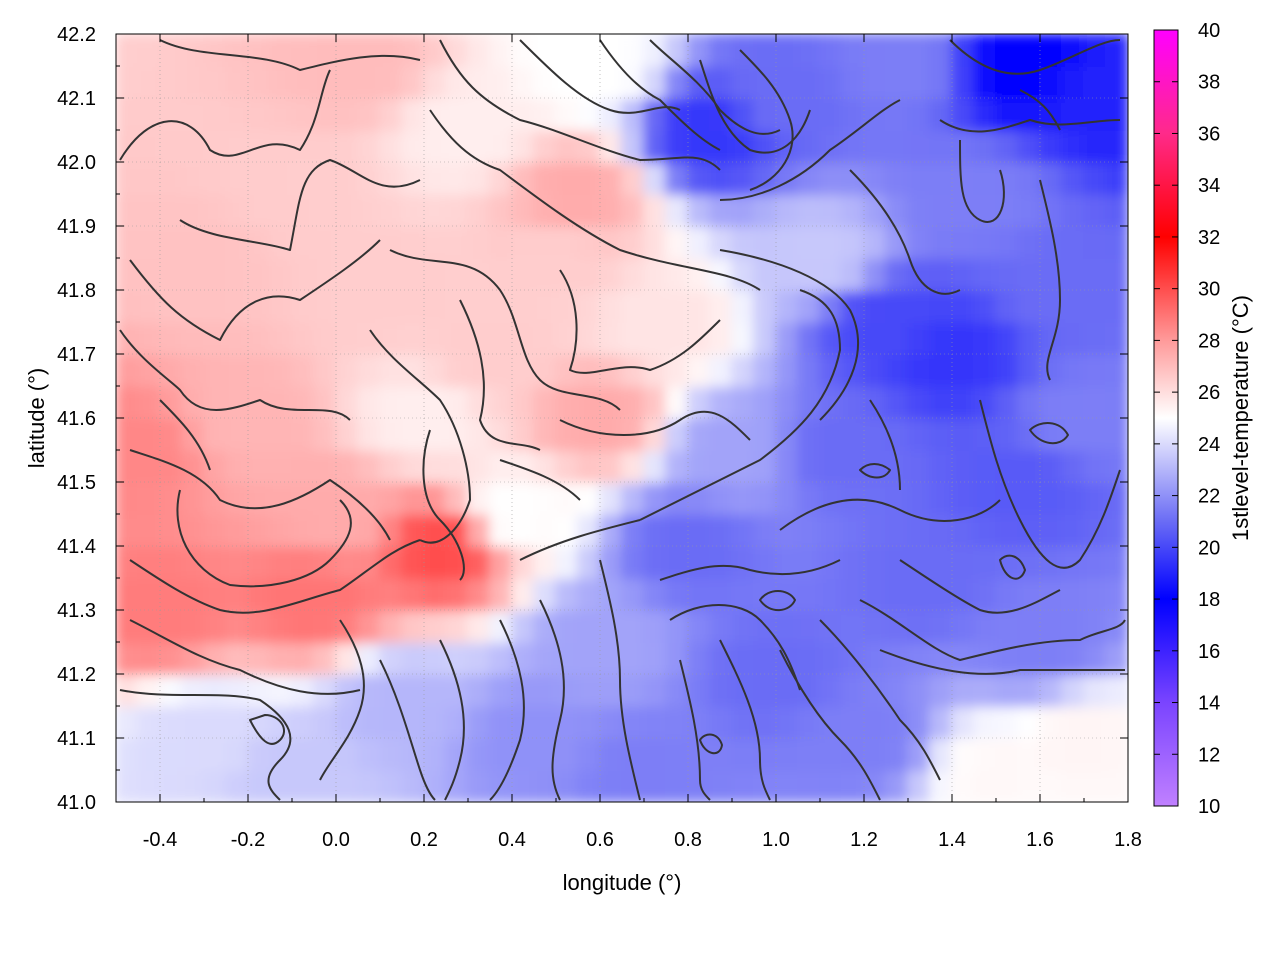 Image resolution: width=1280 pixels, height=960 pixels. Describe the element at coordinates (76, 291) in the screenshot. I see `y-tick-label: 41.8` at that location.